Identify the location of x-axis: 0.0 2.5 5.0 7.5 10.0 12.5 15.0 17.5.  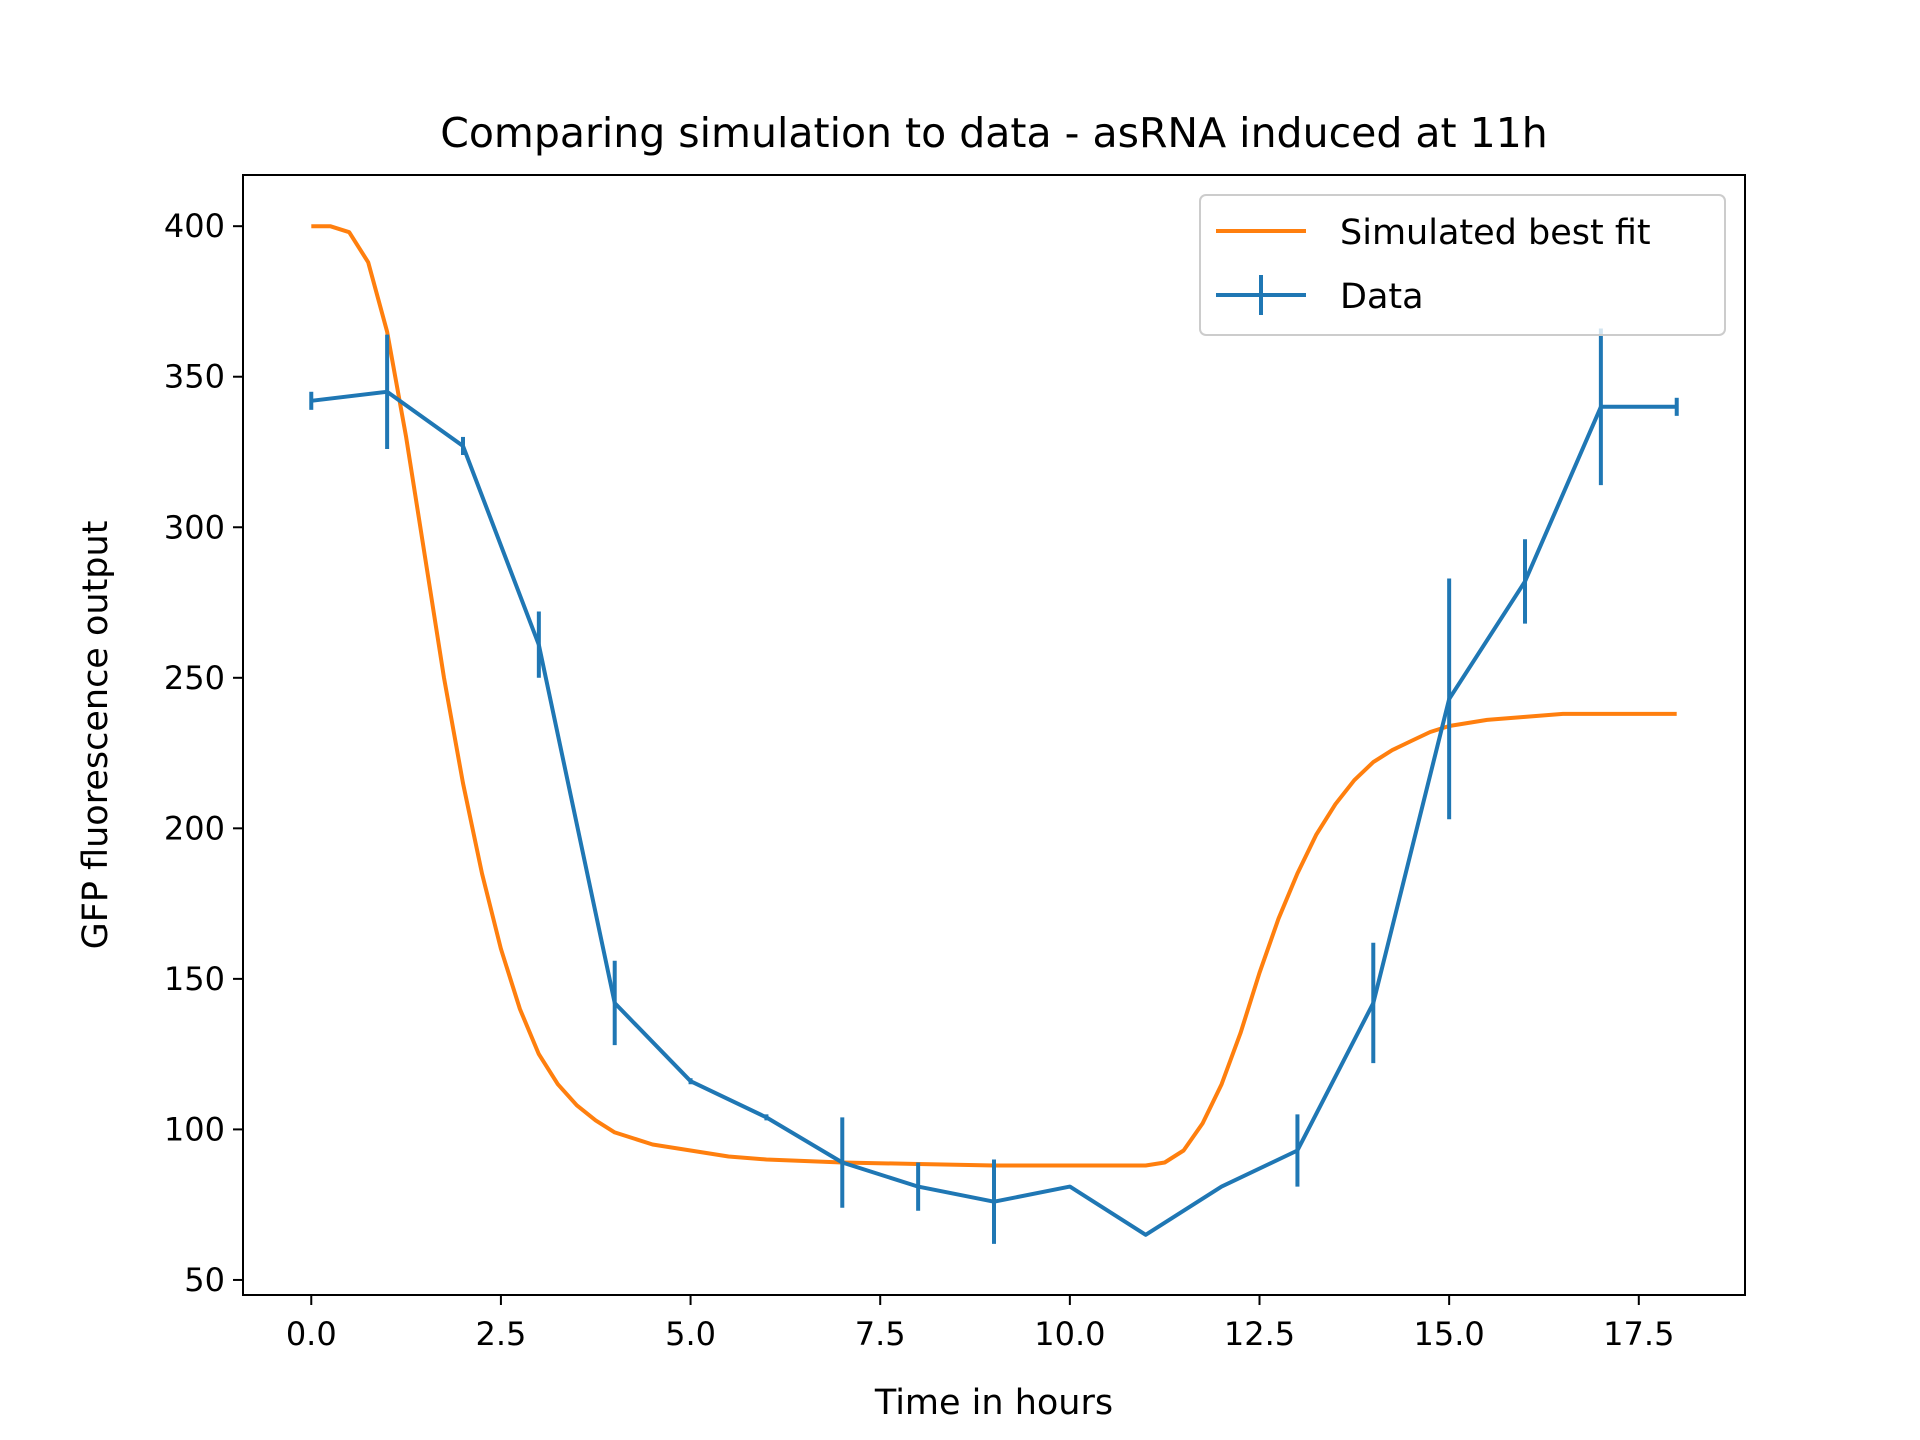
(980, 1324).